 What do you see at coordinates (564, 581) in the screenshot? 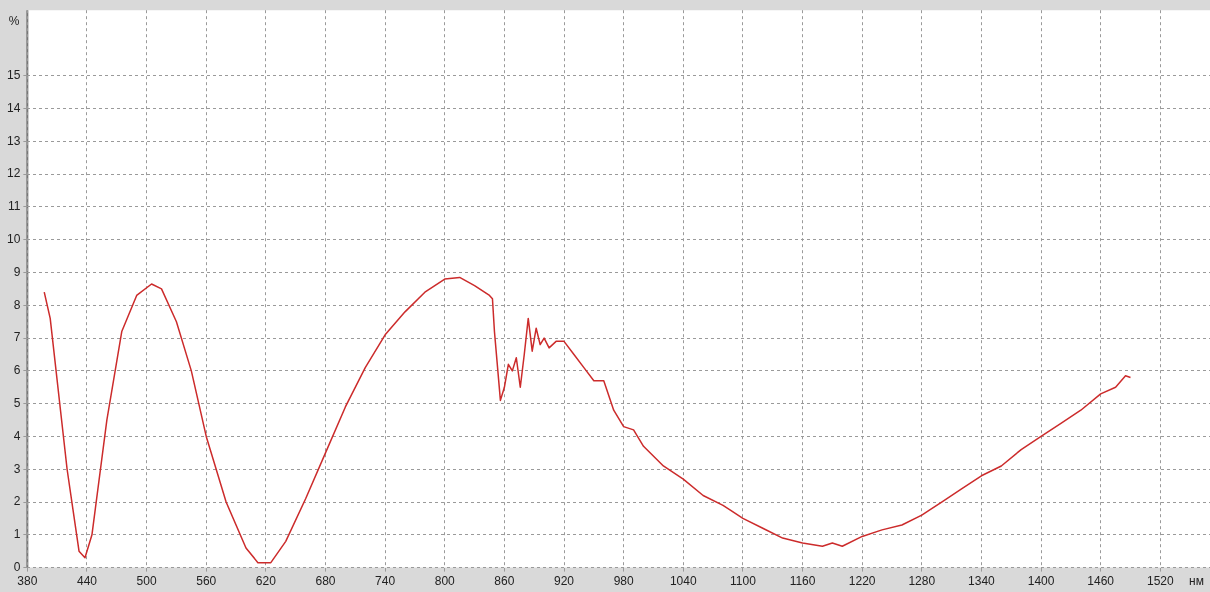
I see `x-tick-label: 920` at bounding box center [564, 581].